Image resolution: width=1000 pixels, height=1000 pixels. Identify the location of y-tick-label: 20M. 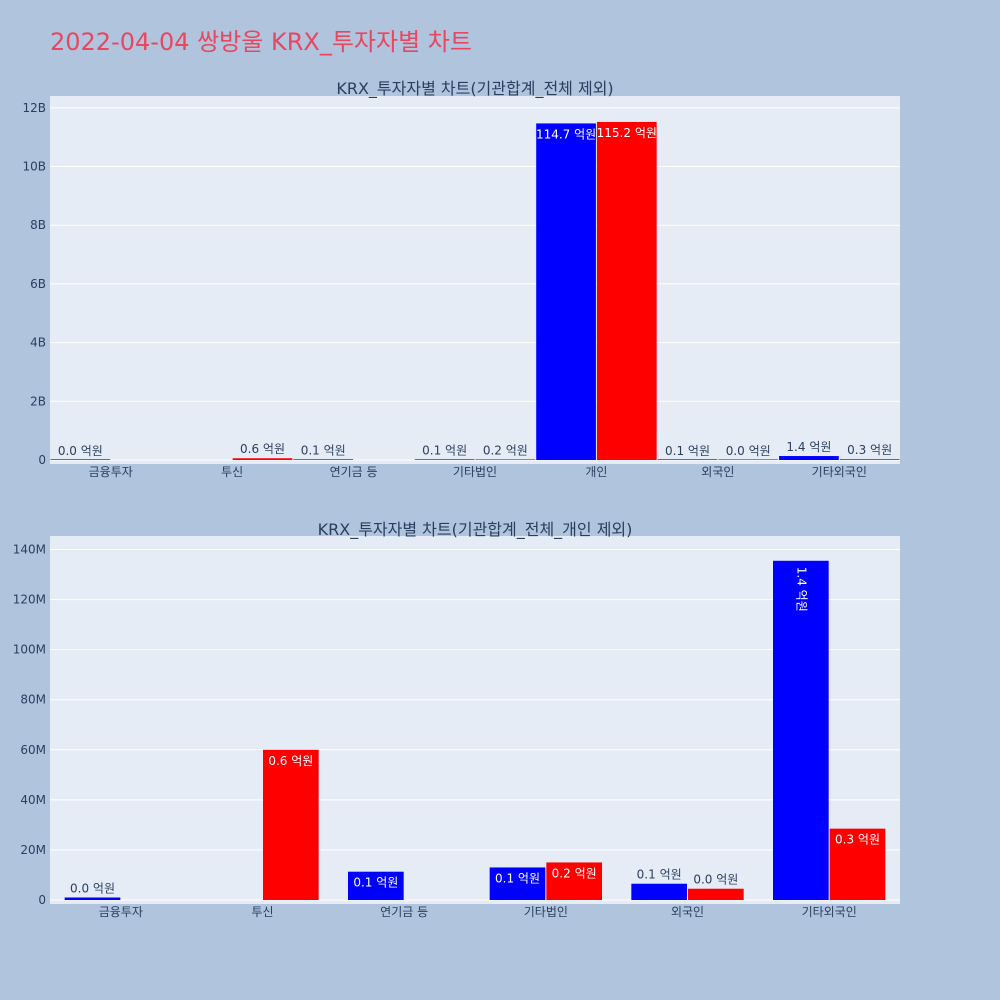
(33, 850).